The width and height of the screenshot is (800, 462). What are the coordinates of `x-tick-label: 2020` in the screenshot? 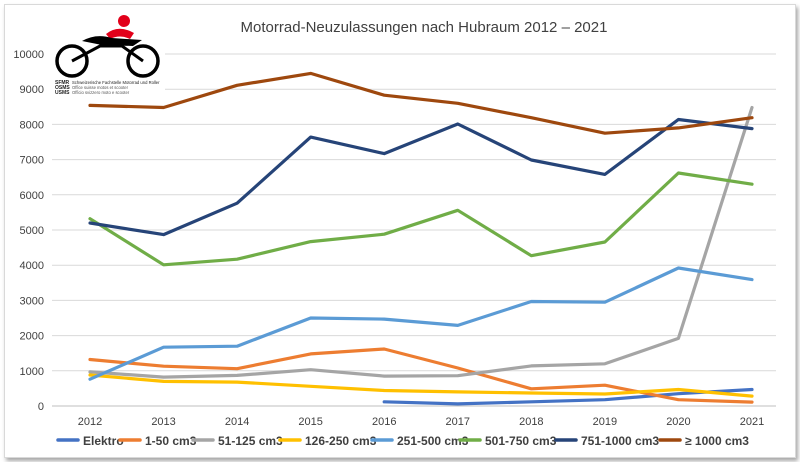 It's located at (678, 422).